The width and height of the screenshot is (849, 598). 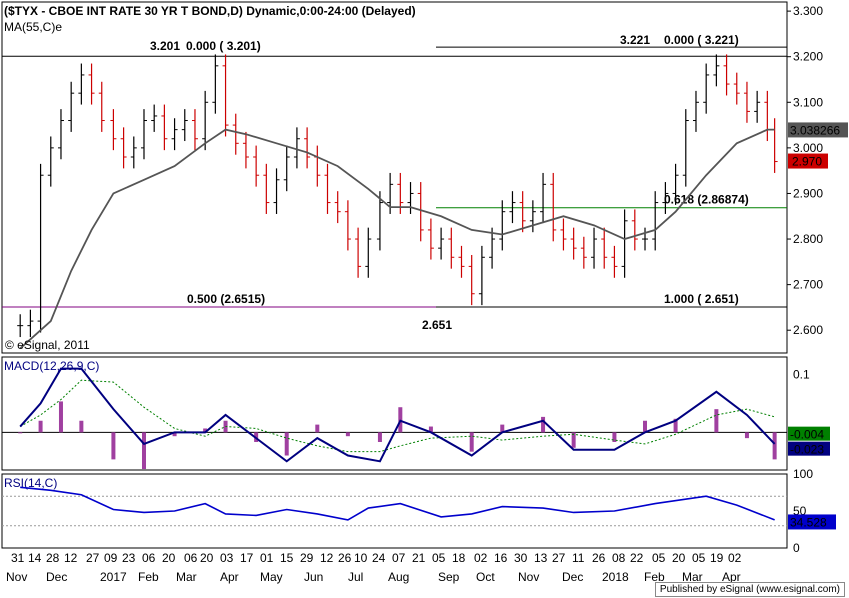 I want to click on macd-label: MACD(12,26,9,C), so click(x=51, y=366).